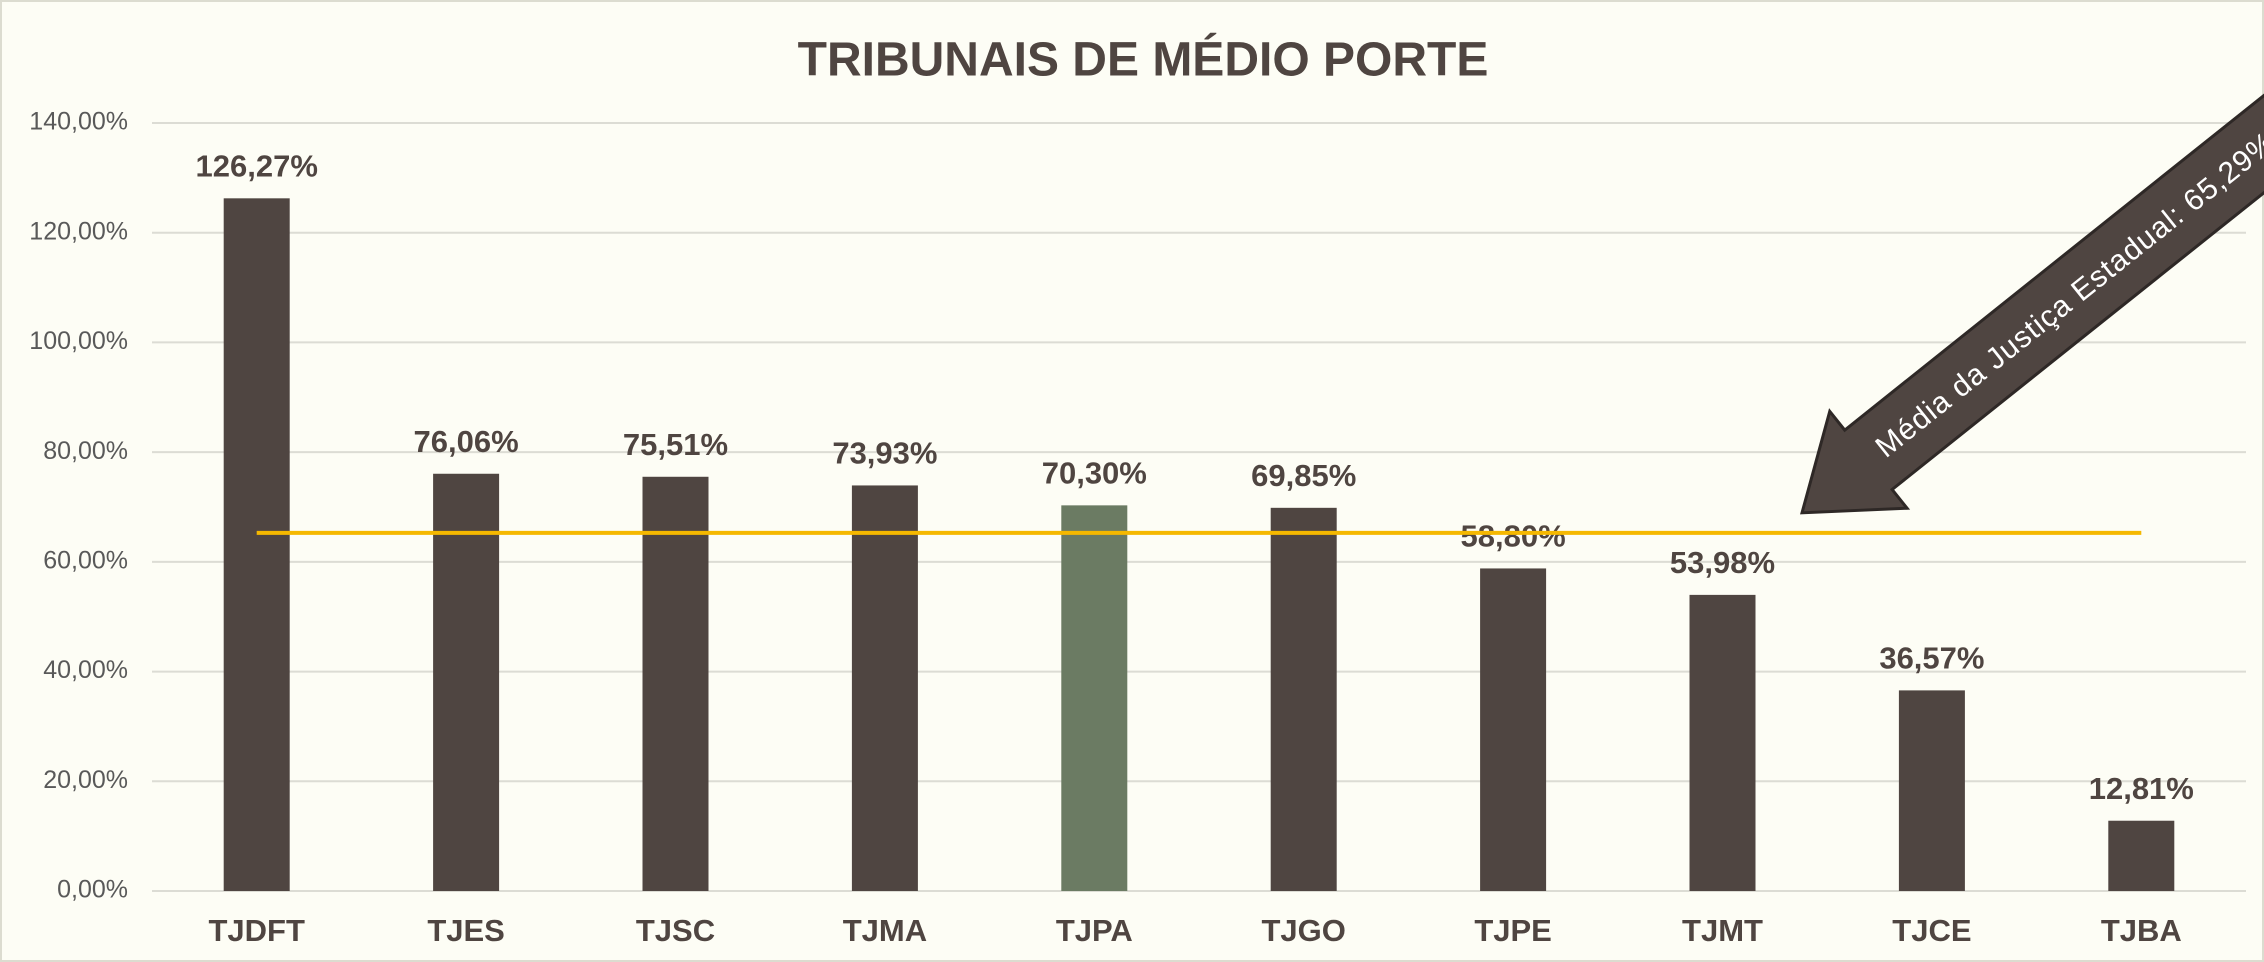 This screenshot has height=962, width=2264. Describe the element at coordinates (1094, 930) in the screenshot. I see `x-tick-label: TJPA` at that location.